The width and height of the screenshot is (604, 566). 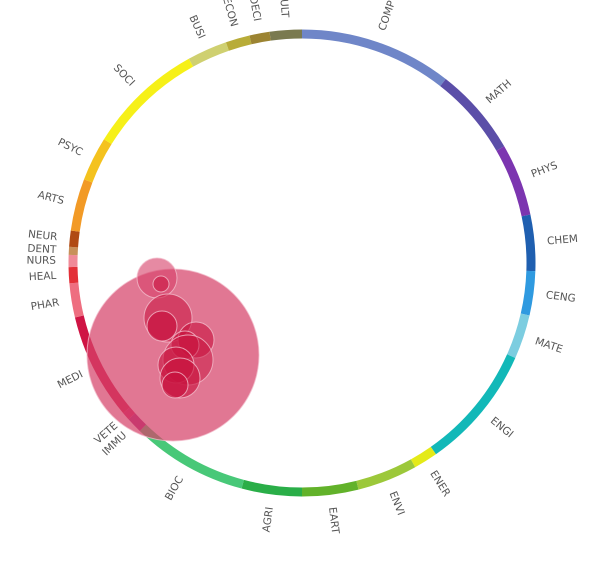 What do you see at coordinates (501, 428) in the screenshot?
I see `segment-label-engi: ENGI` at bounding box center [501, 428].